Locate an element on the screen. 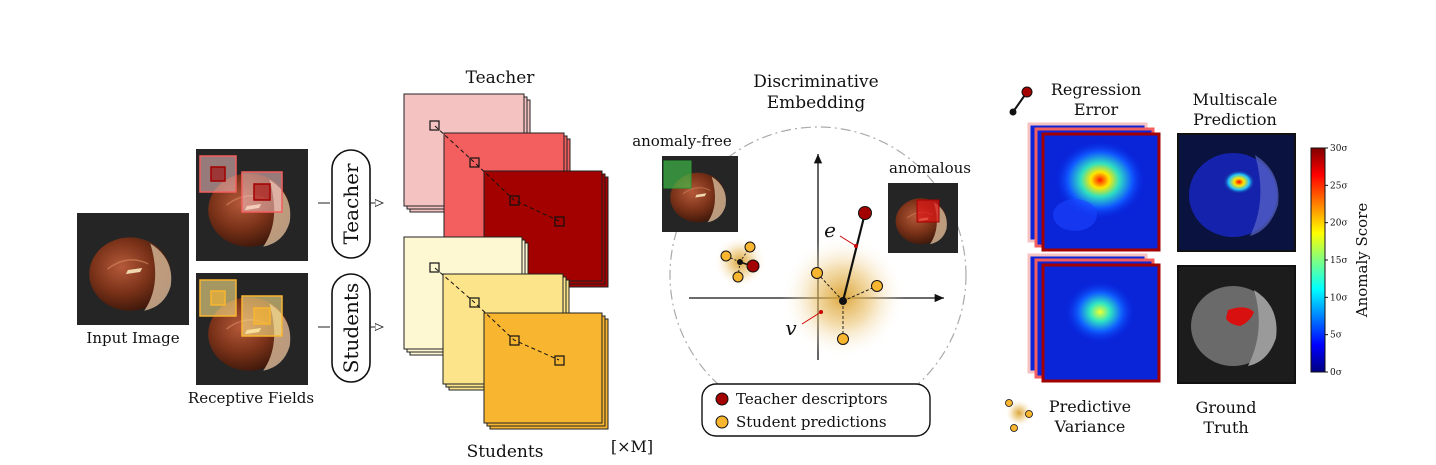 The image size is (1436, 465). anomalous-cluster is located at coordinates (843, 282).